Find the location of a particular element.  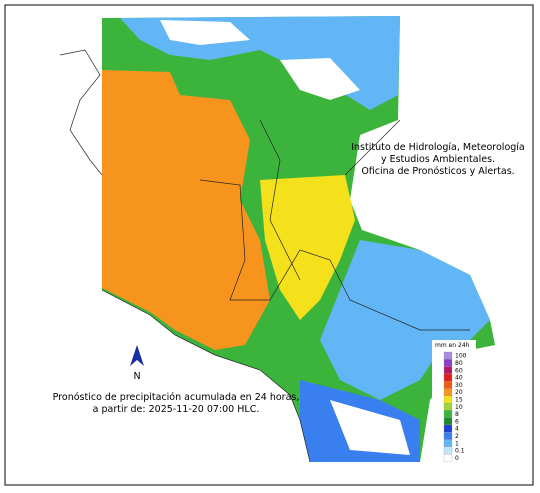

arrow is located at coordinates (137, 355).